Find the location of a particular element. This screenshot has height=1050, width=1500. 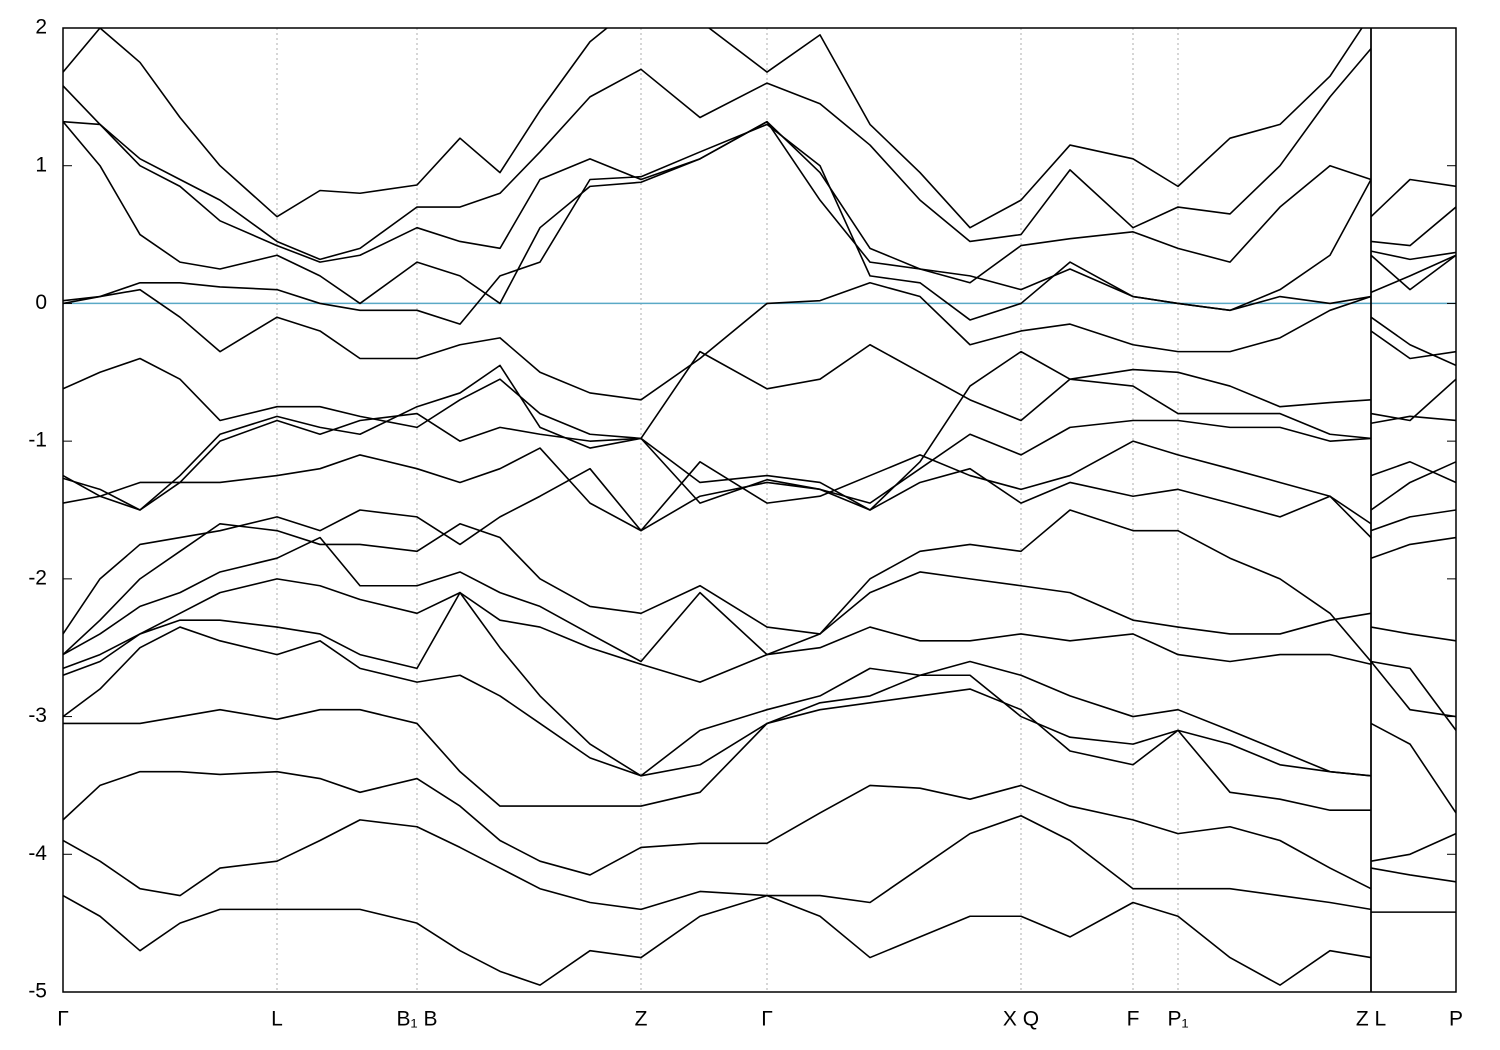

y-tick-label: -5 is located at coordinates (37, 991).